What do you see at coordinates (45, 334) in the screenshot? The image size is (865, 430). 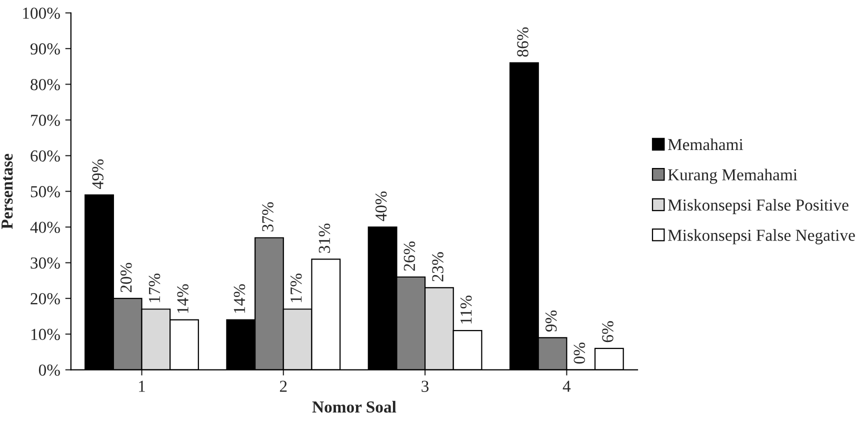 I see `y-tick-label: 10%` at bounding box center [45, 334].